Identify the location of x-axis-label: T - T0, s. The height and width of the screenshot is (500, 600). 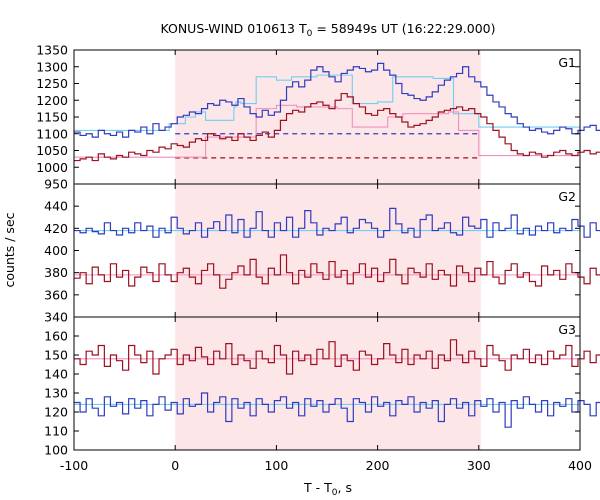
(327, 489).